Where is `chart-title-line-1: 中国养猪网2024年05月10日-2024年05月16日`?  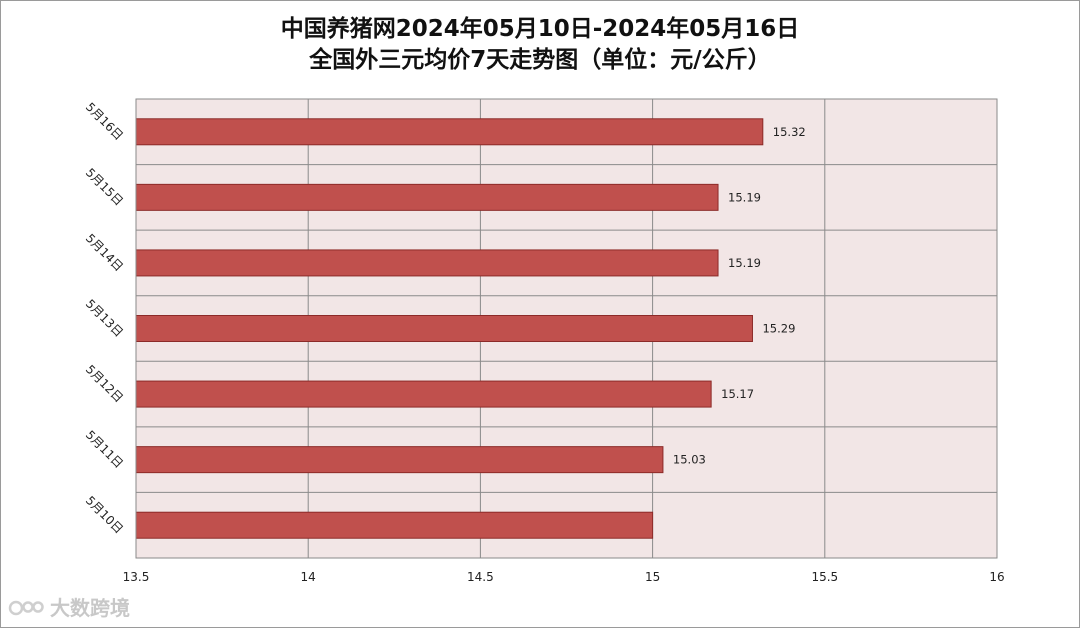 chart-title-line-1: 中国养猪网2024年05月10日-2024年05月16日 is located at coordinates (540, 29).